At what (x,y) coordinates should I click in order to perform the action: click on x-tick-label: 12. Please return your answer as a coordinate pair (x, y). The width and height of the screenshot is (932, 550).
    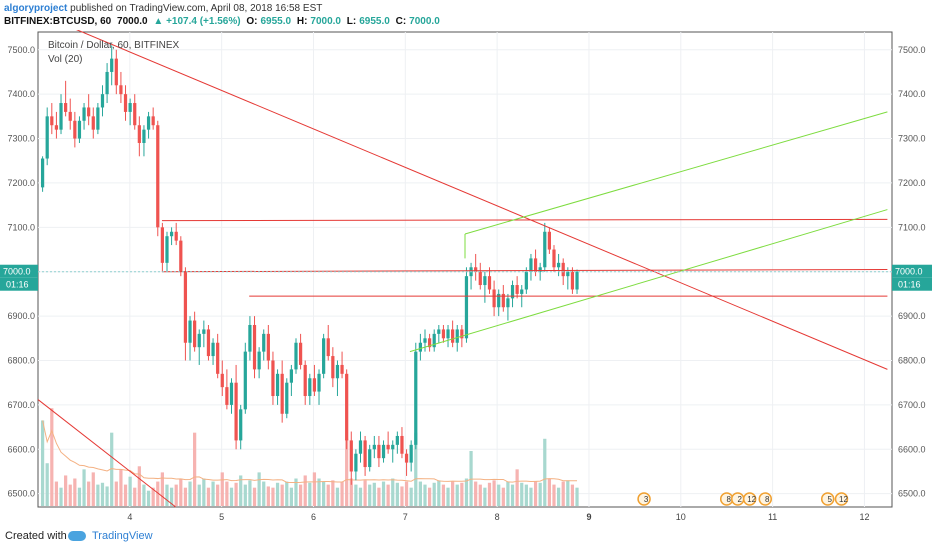
    Looking at the image, I should click on (864, 517).